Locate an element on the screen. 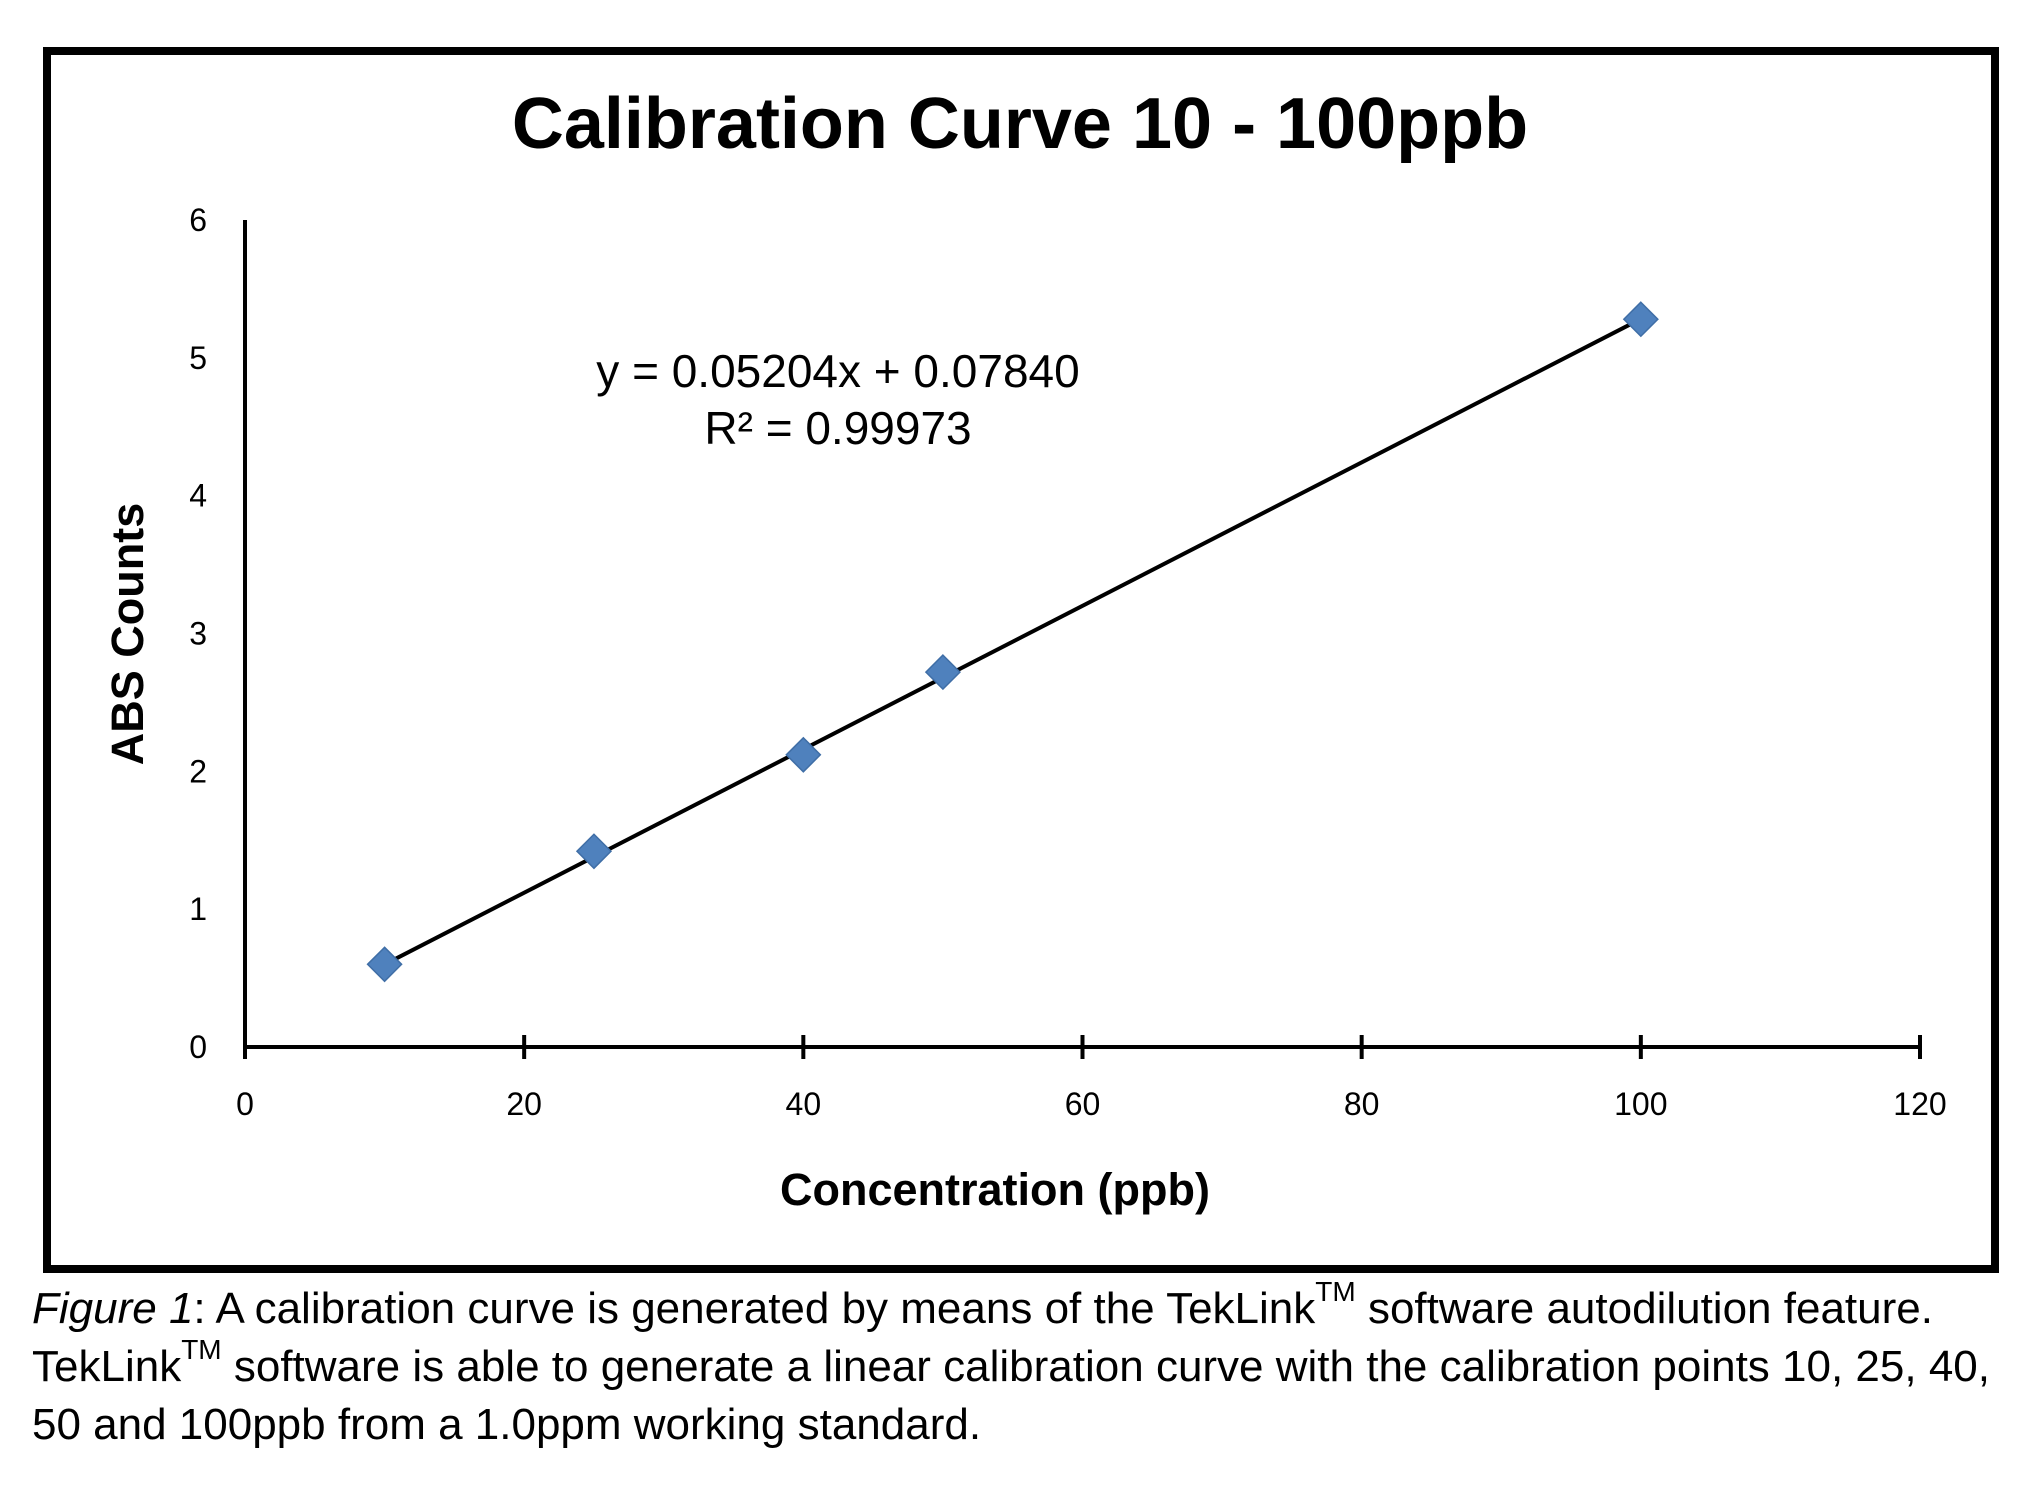 Image resolution: width=2023 pixels, height=1500 pixels. y-tick-label: 1 is located at coordinates (198, 909).